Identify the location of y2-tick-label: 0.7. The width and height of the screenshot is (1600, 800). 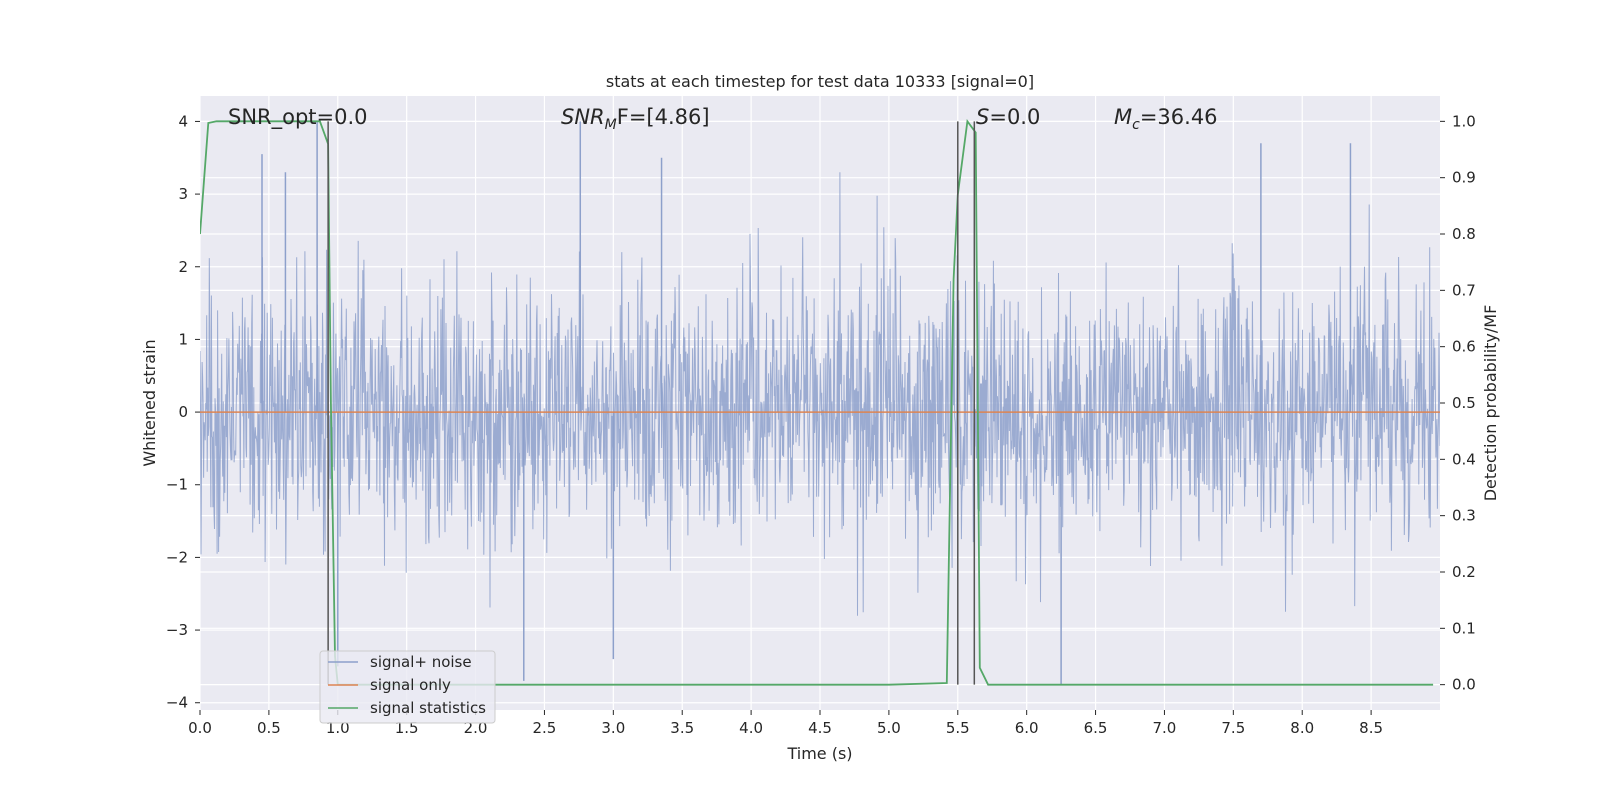
(1464, 290).